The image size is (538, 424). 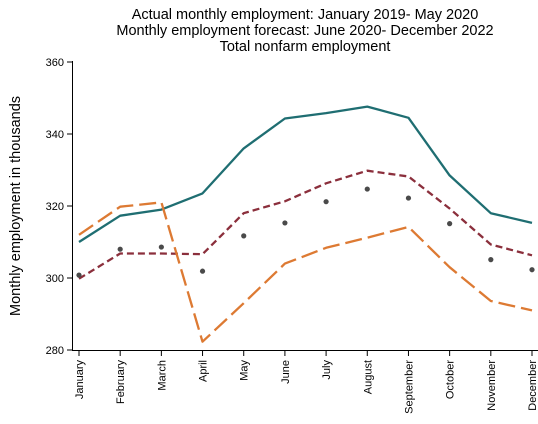 What do you see at coordinates (204, 371) in the screenshot?
I see `x-tick-label: April` at bounding box center [204, 371].